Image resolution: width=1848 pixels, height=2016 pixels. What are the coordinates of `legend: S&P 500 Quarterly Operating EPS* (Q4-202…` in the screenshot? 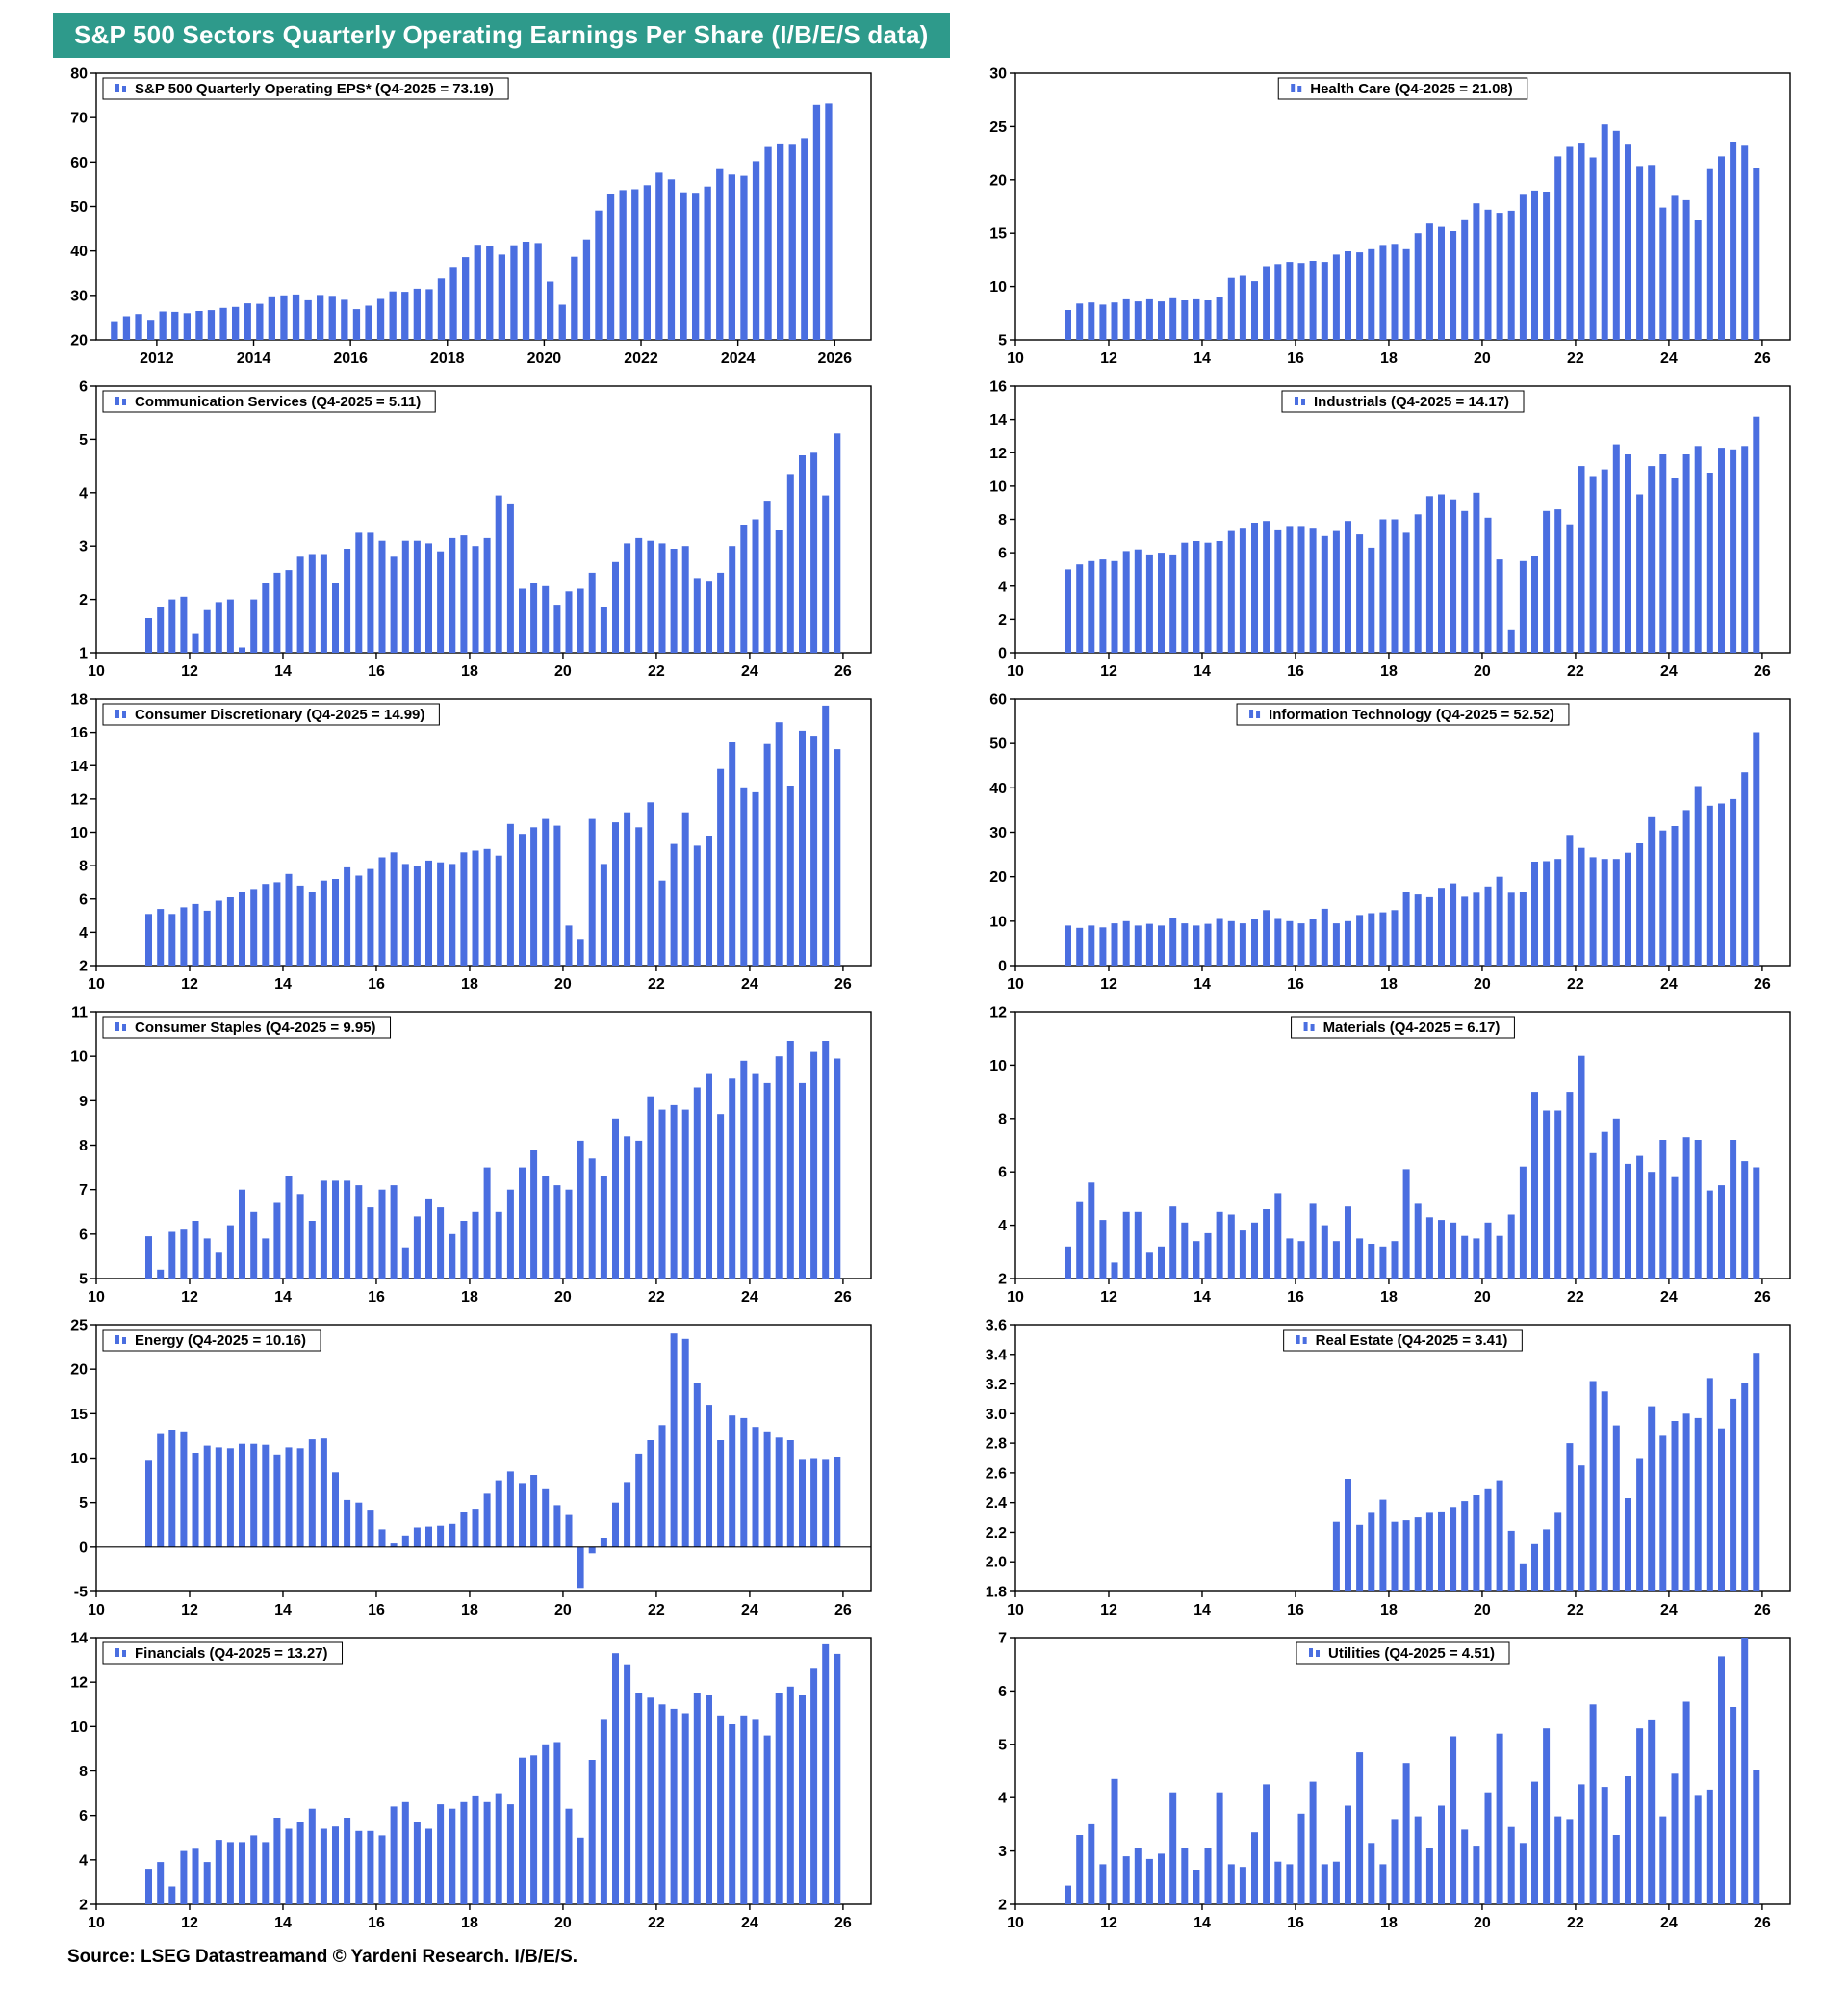 It's located at (305, 88).